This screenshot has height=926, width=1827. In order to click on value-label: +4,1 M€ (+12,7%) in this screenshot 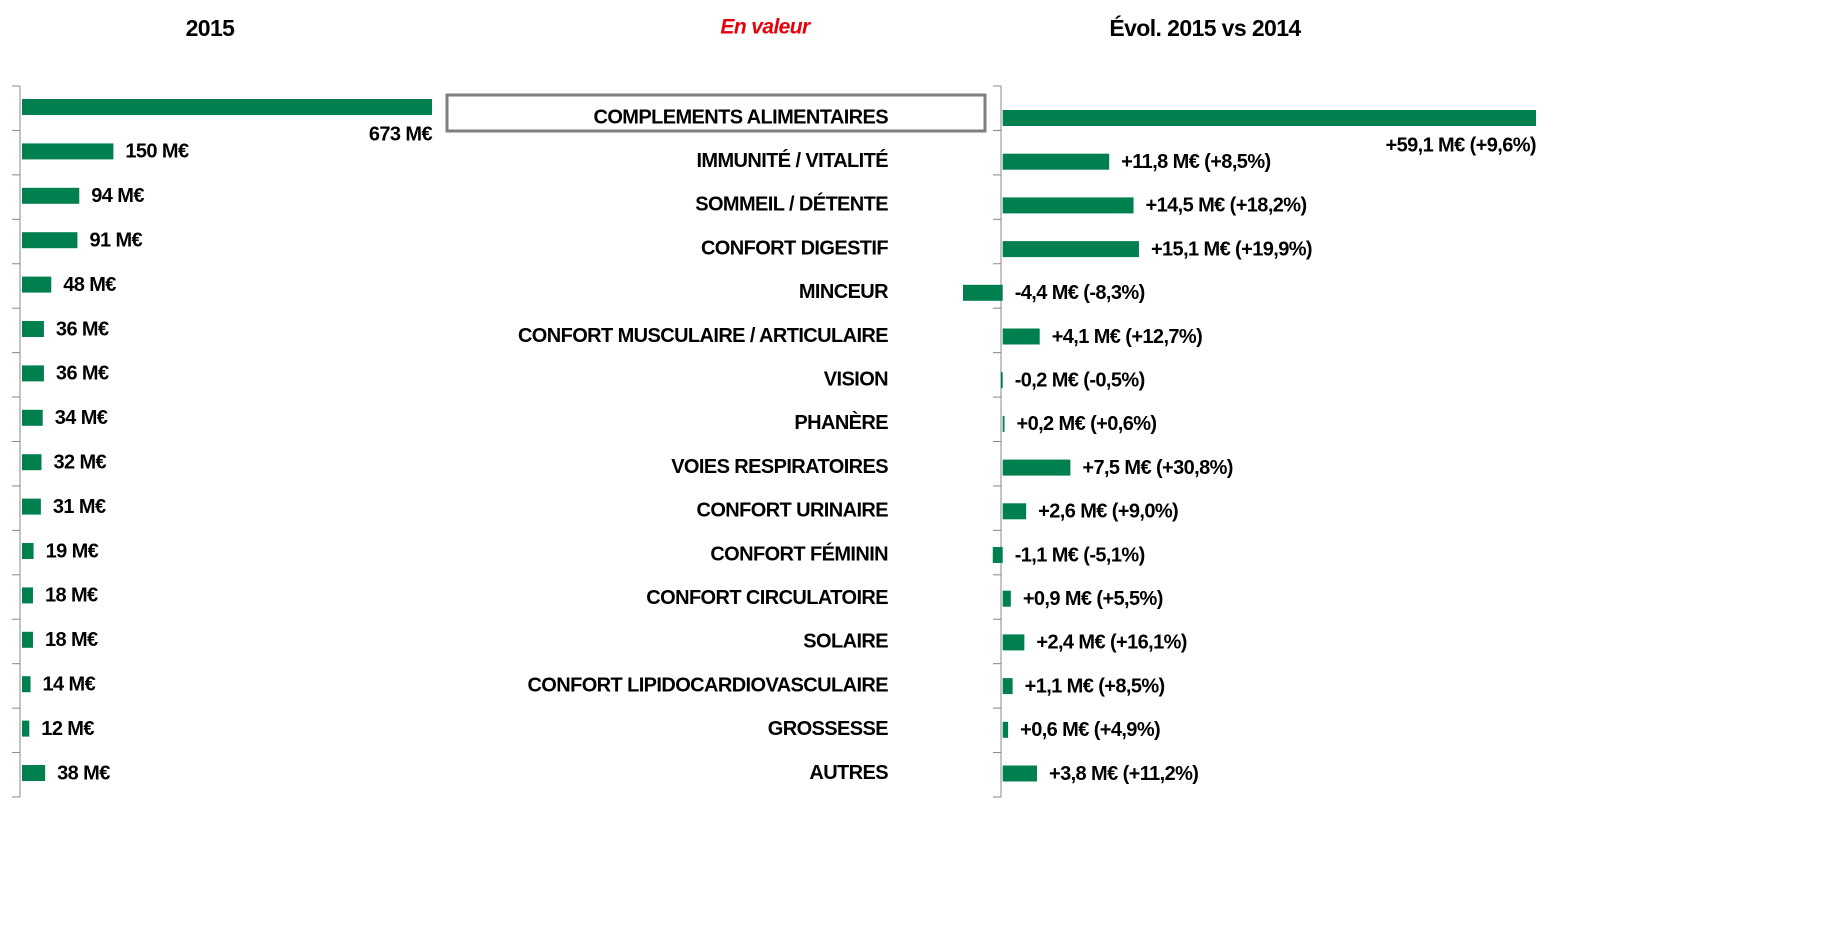, I will do `click(1127, 337)`.